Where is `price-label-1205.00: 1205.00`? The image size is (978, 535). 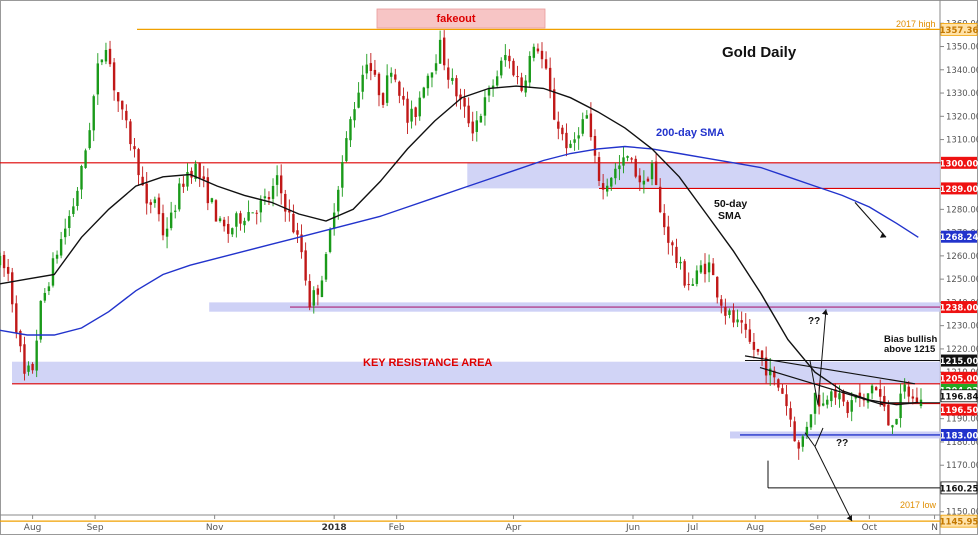
price-label-1205.00: 1205.00 is located at coordinates (959, 379).